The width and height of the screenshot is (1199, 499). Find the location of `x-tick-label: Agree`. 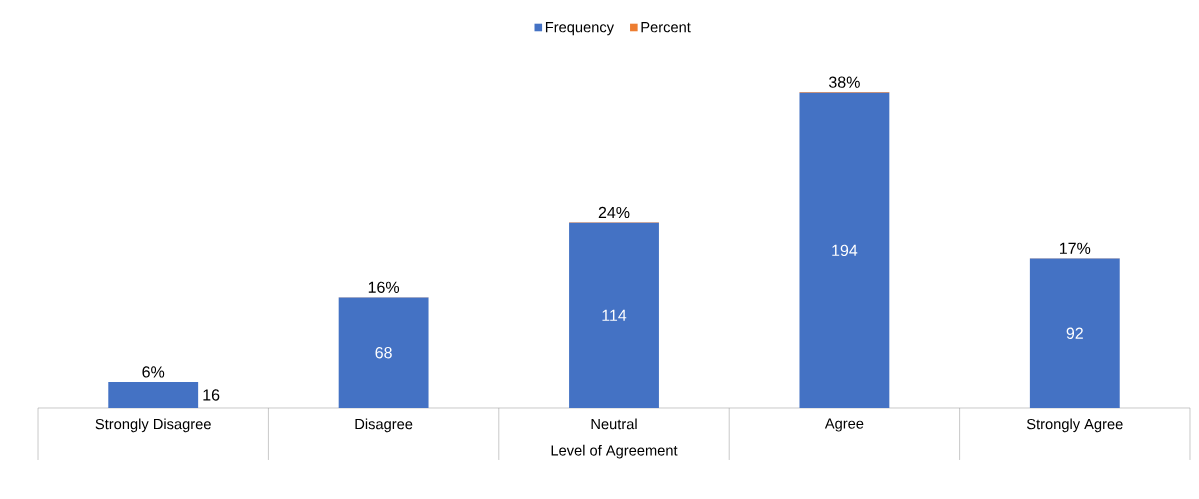

x-tick-label: Agree is located at coordinates (844, 425).